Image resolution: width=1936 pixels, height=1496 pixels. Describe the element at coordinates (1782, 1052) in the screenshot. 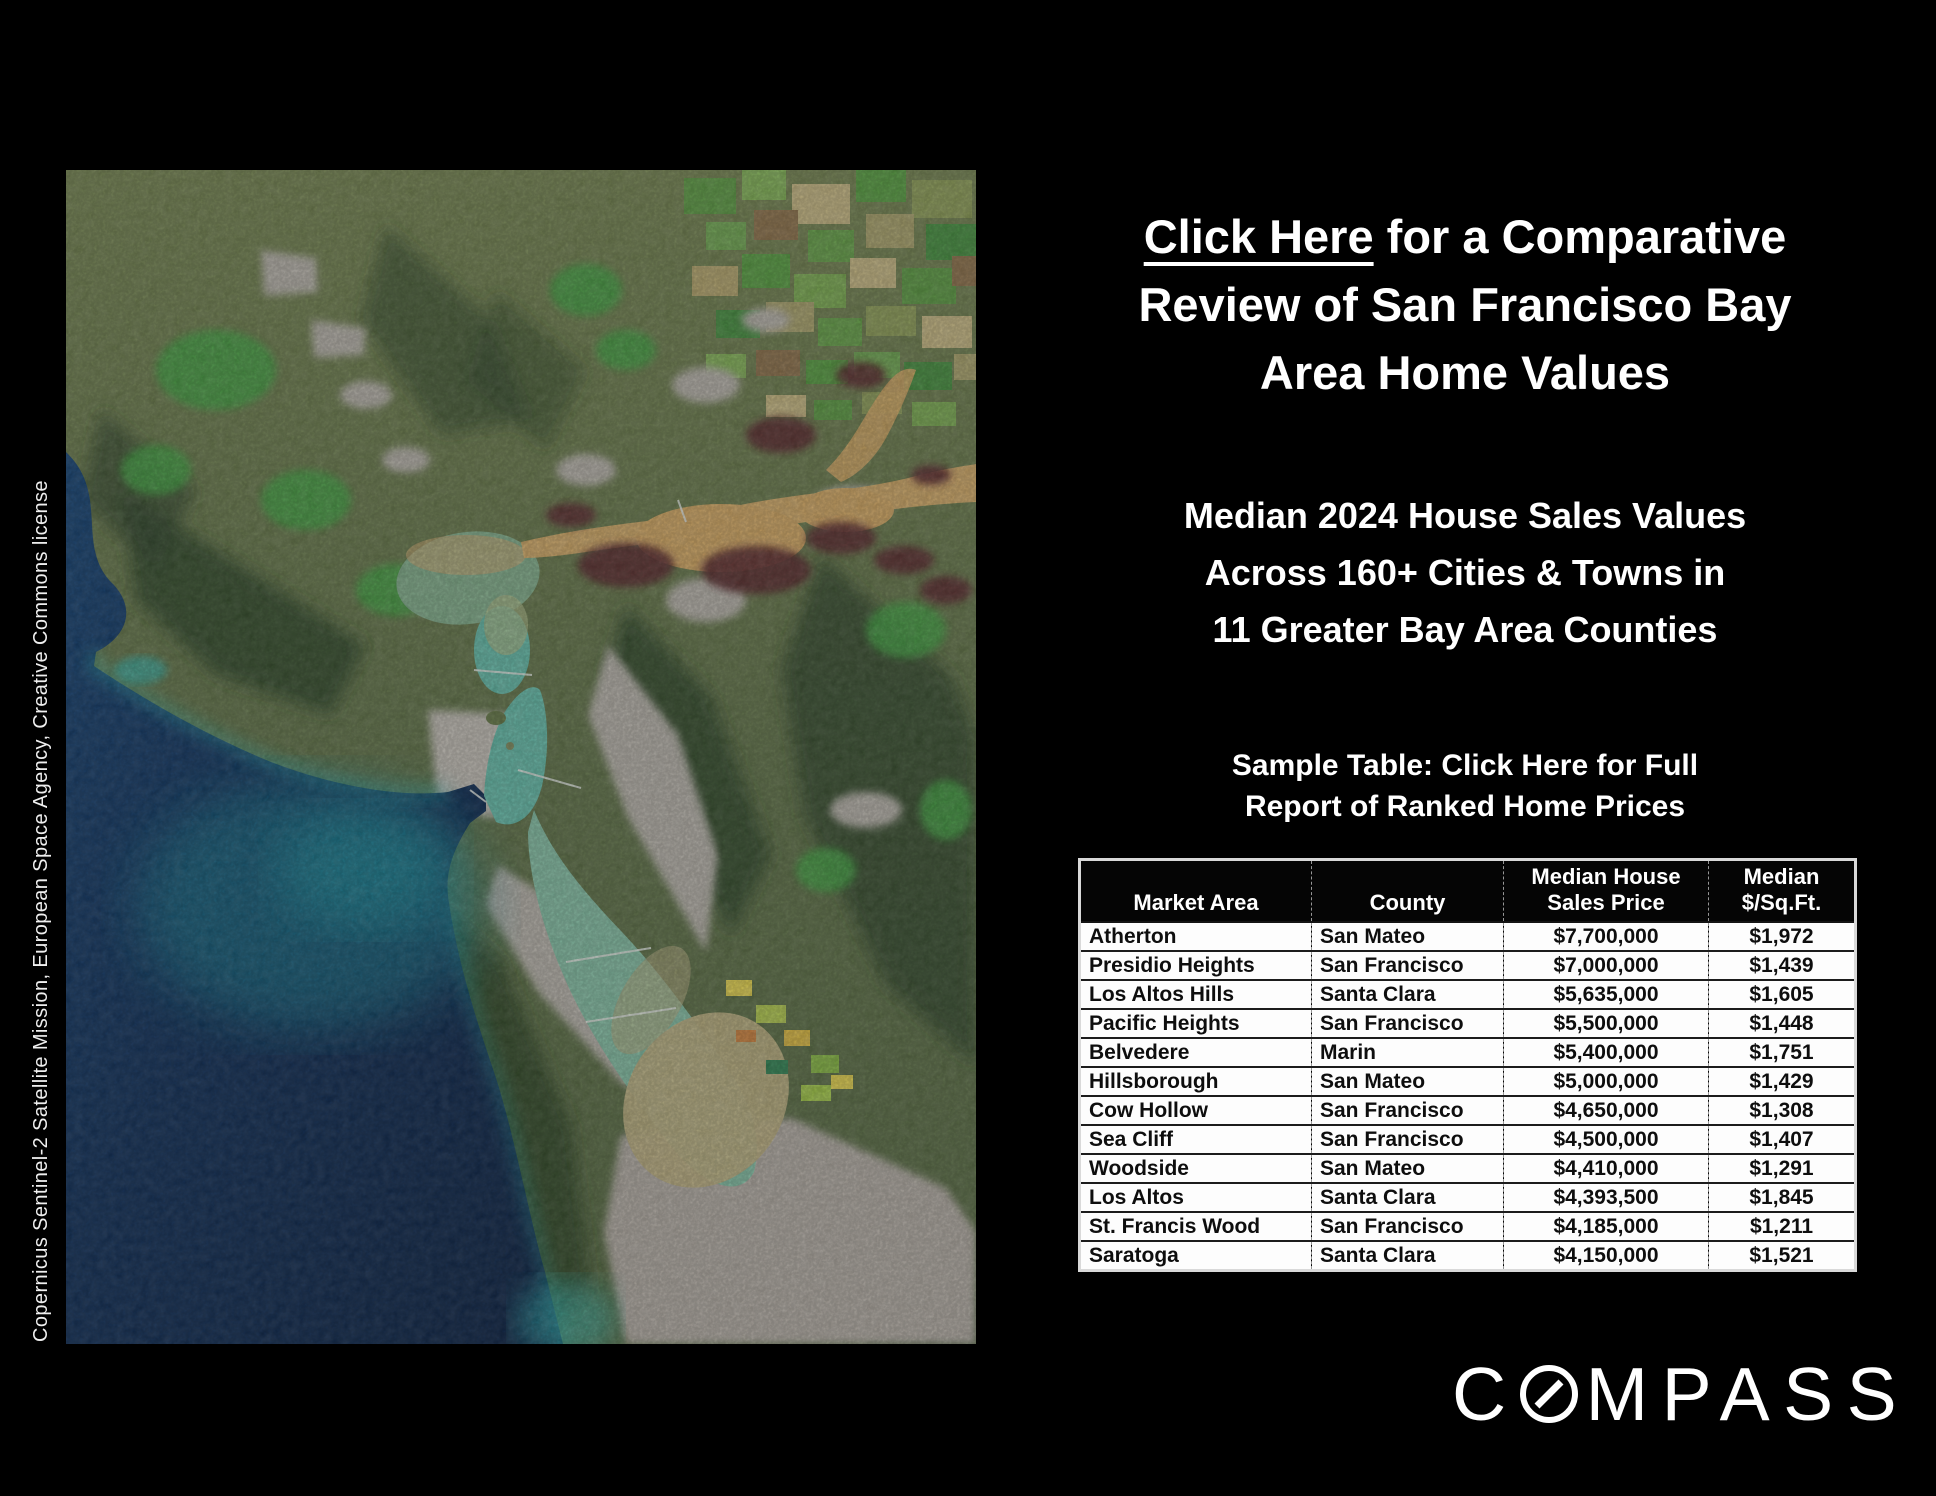

I see `cell-median-sqft: $1,751` at that location.